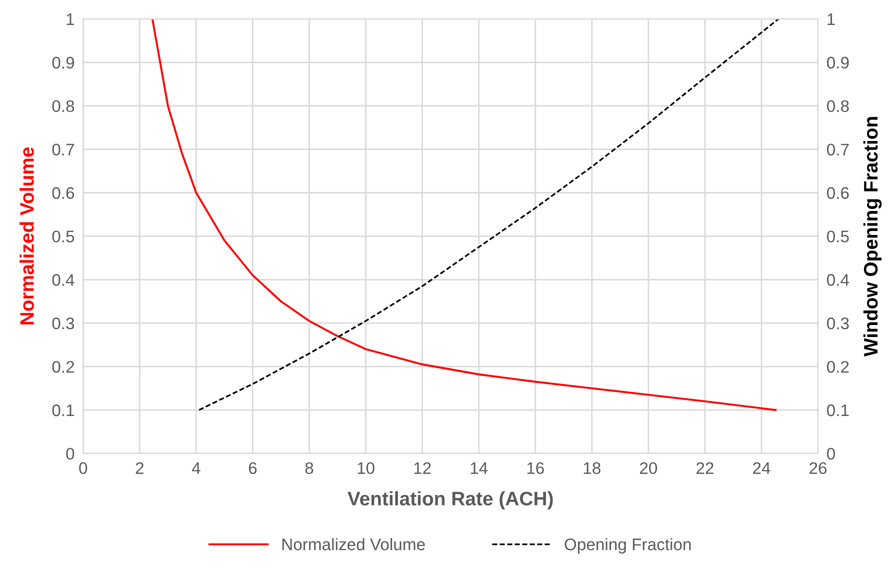  What do you see at coordinates (70, 454) in the screenshot?
I see `y-tick-label: 0` at bounding box center [70, 454].